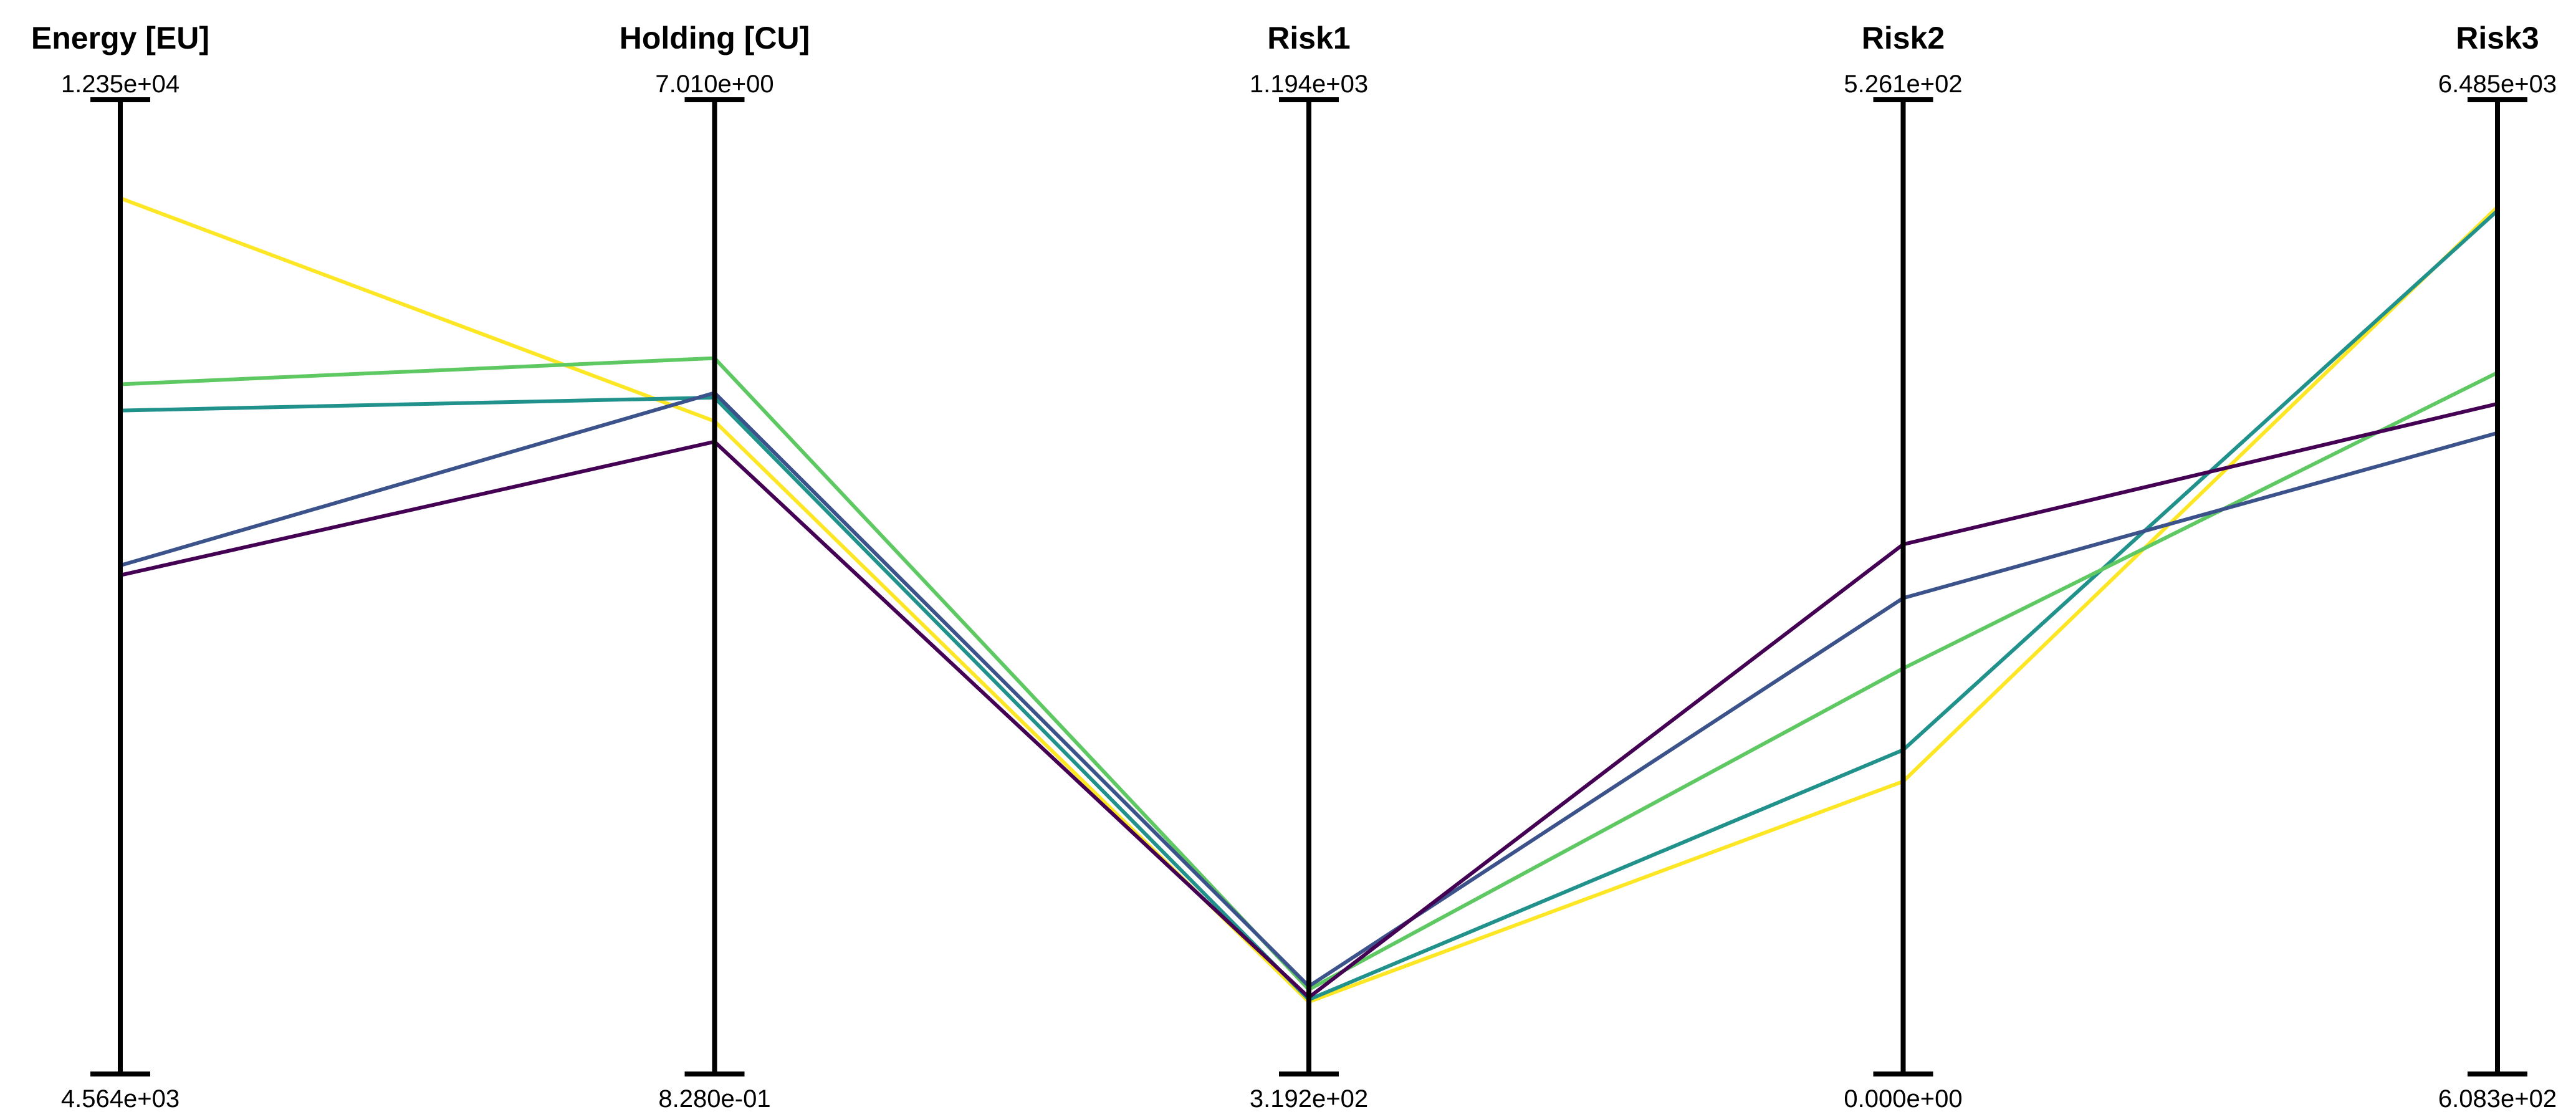 Image resolution: width=2576 pixels, height=1117 pixels. What do you see at coordinates (1903, 84) in the screenshot?
I see `axis-max-label: 5.261e+02` at bounding box center [1903, 84].